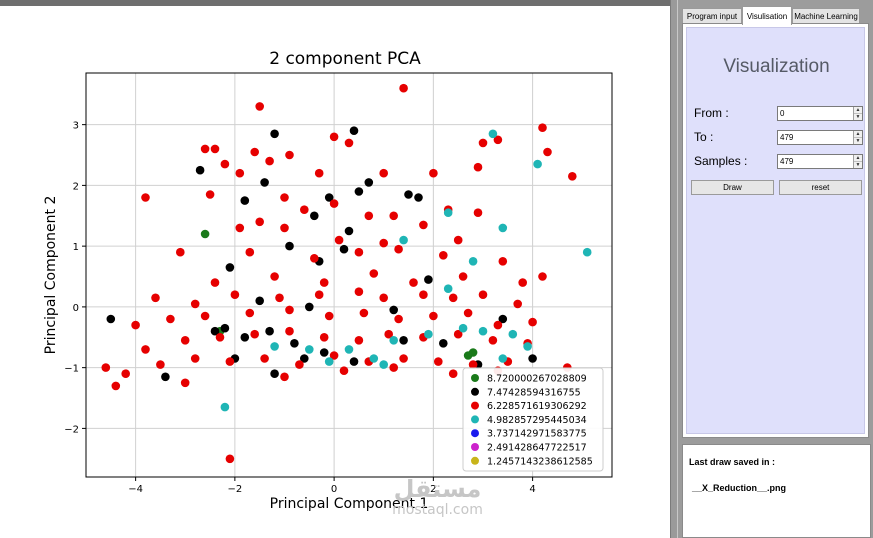 The width and height of the screenshot is (873, 538). Describe the element at coordinates (76, 186) in the screenshot. I see `y-tick-label: 2` at that location.